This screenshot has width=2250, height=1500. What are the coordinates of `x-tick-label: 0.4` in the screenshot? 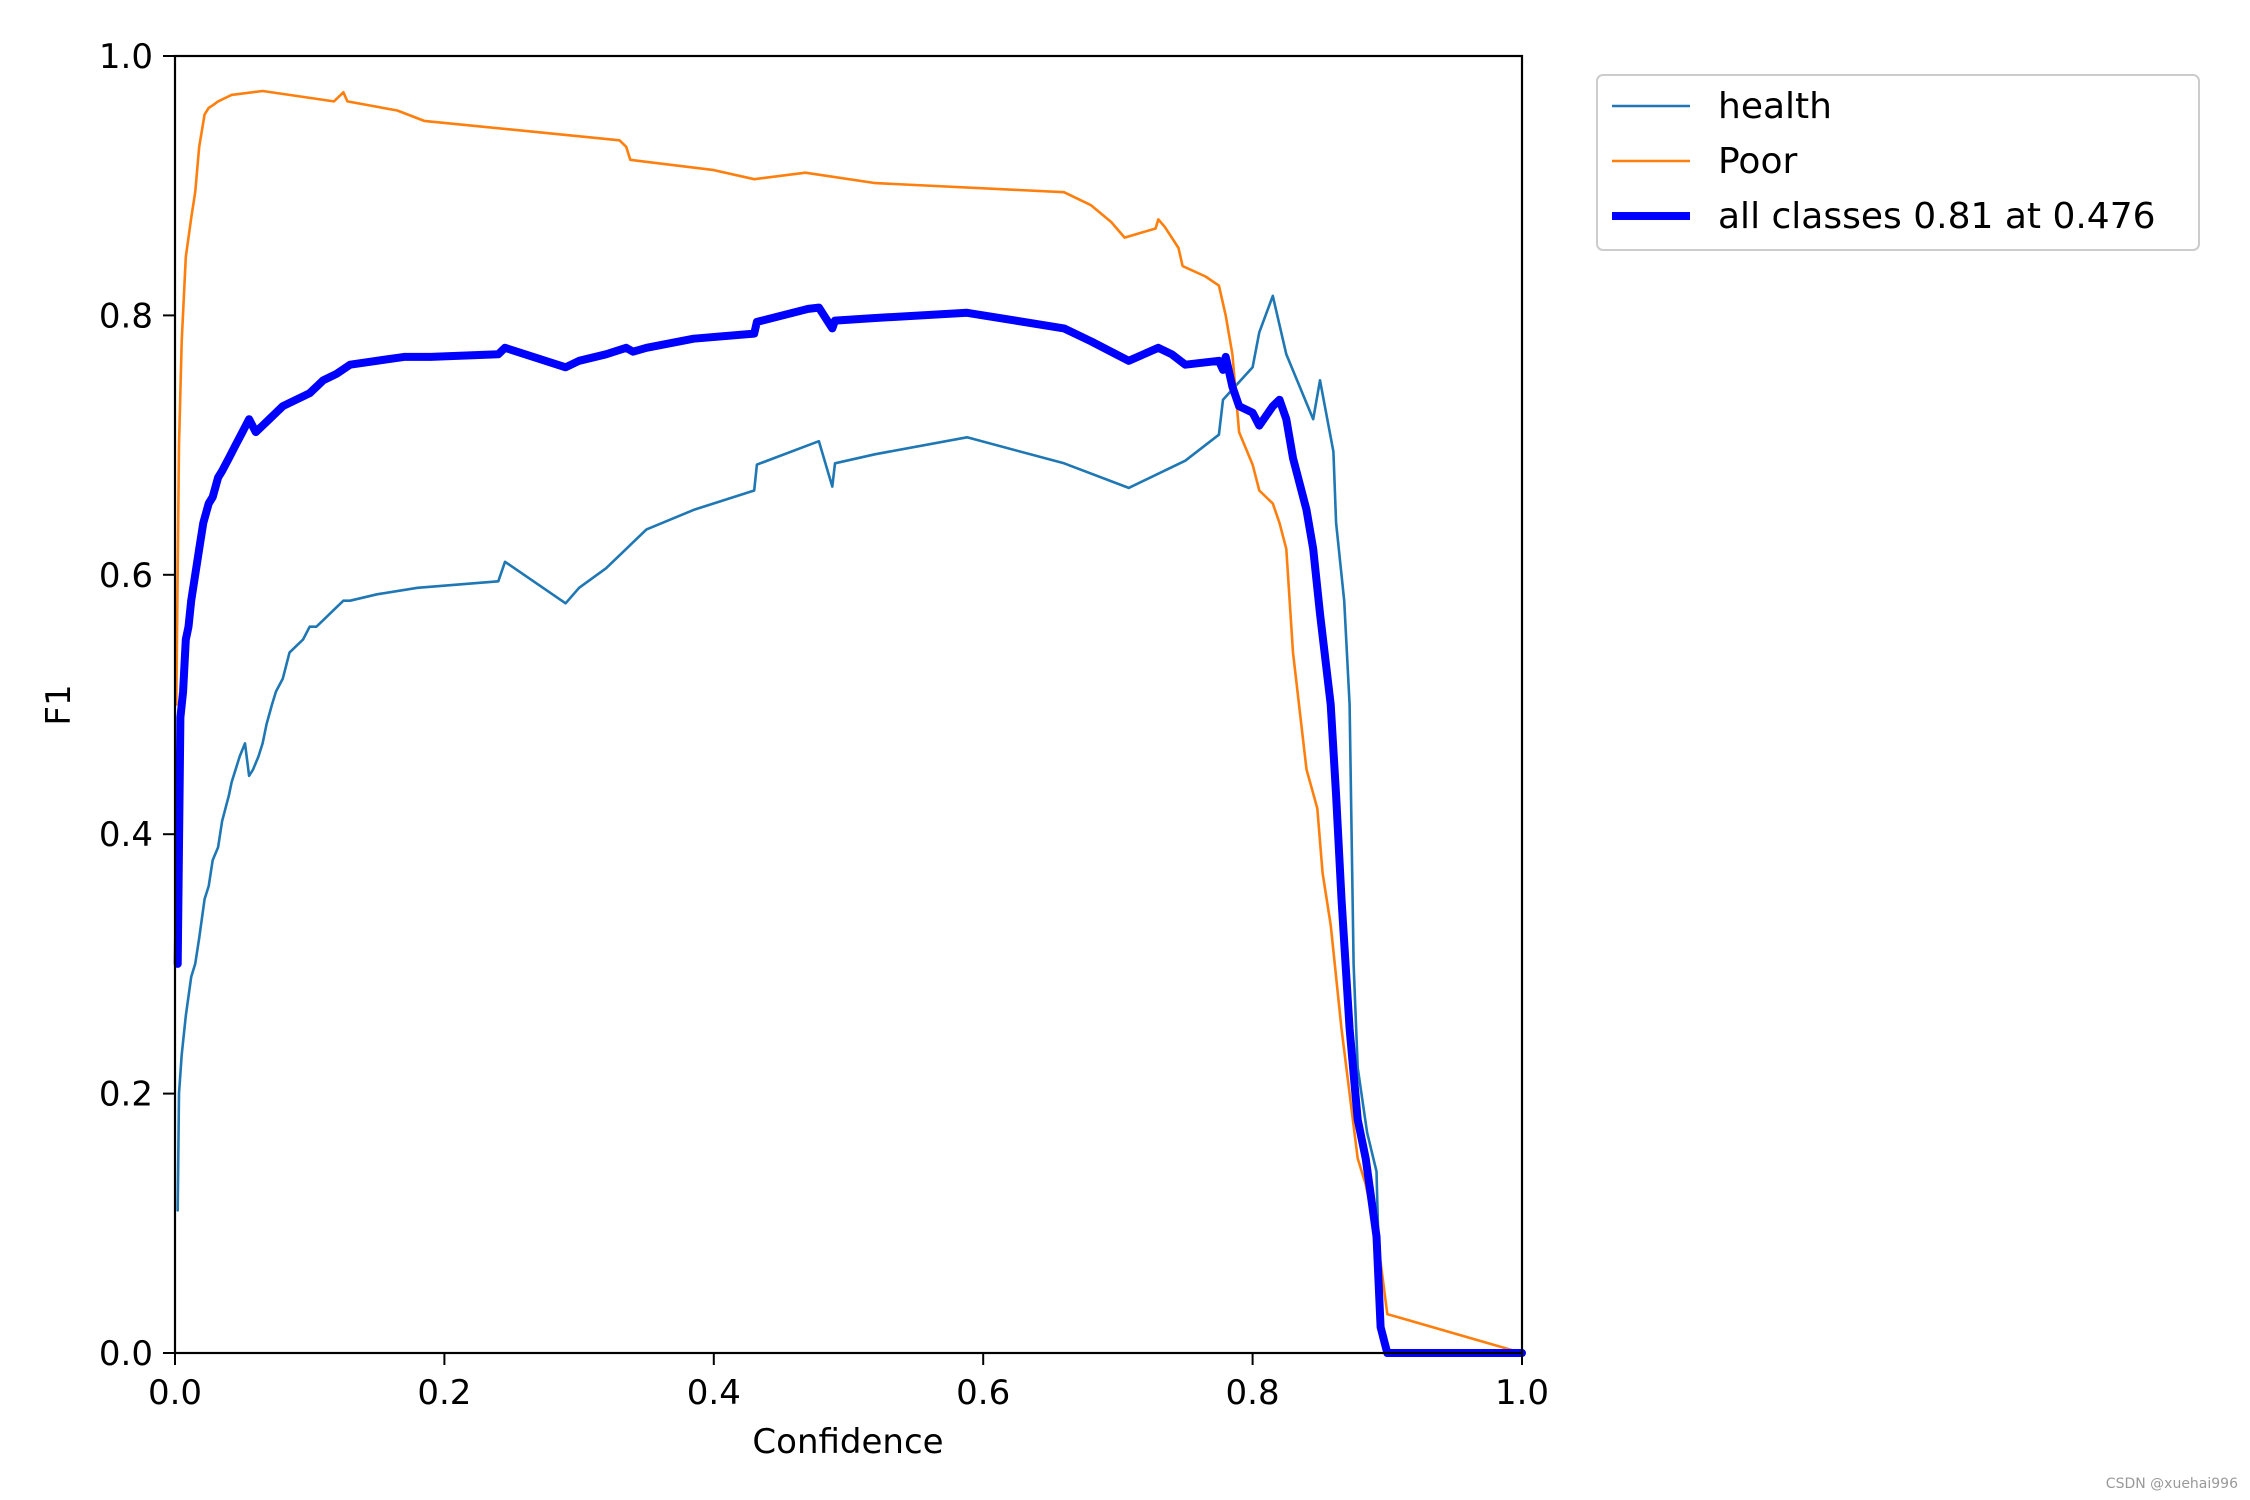 It's located at (714, 1393).